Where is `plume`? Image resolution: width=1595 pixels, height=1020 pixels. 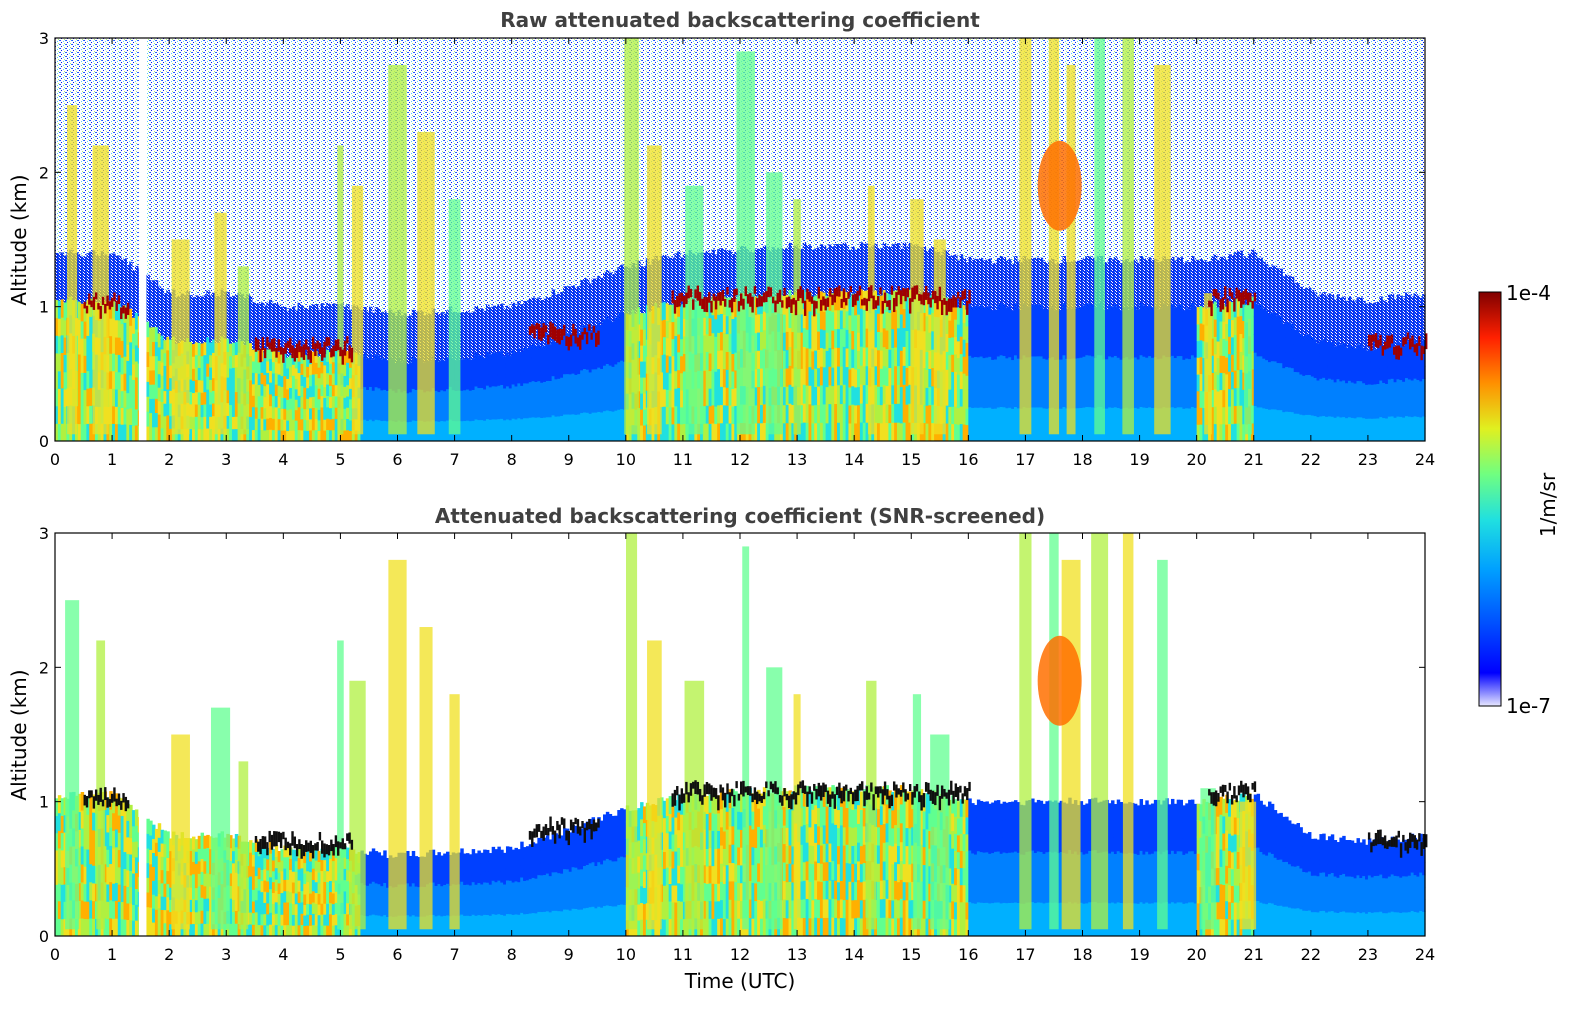
plume is located at coordinates (1099, 236).